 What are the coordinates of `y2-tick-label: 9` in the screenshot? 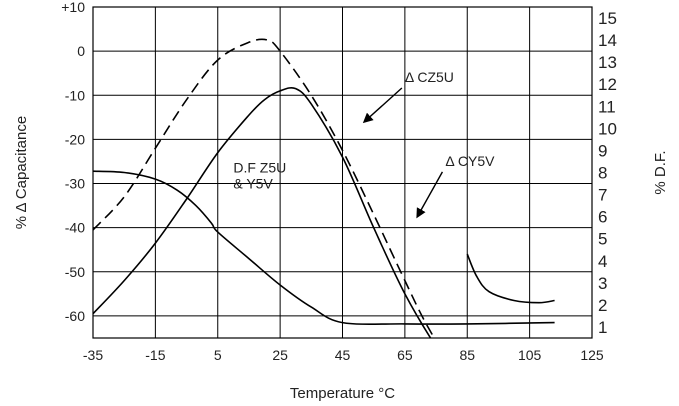 It's located at (602, 150).